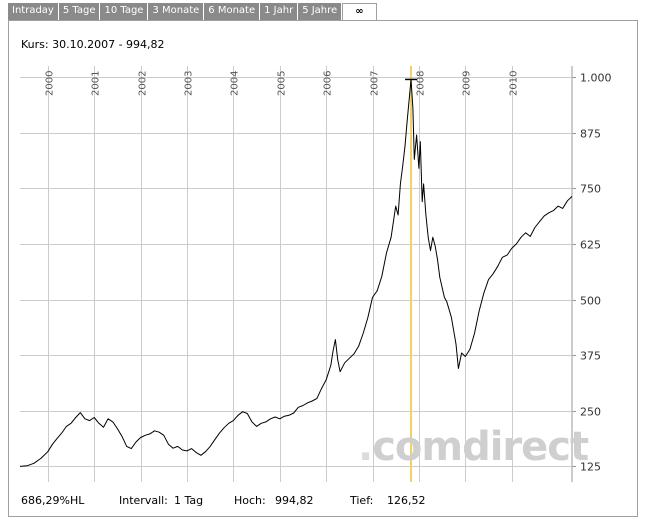 The height and width of the screenshot is (525, 645). Describe the element at coordinates (514, 83) in the screenshot. I see `x-tick-label: 2010` at that location.